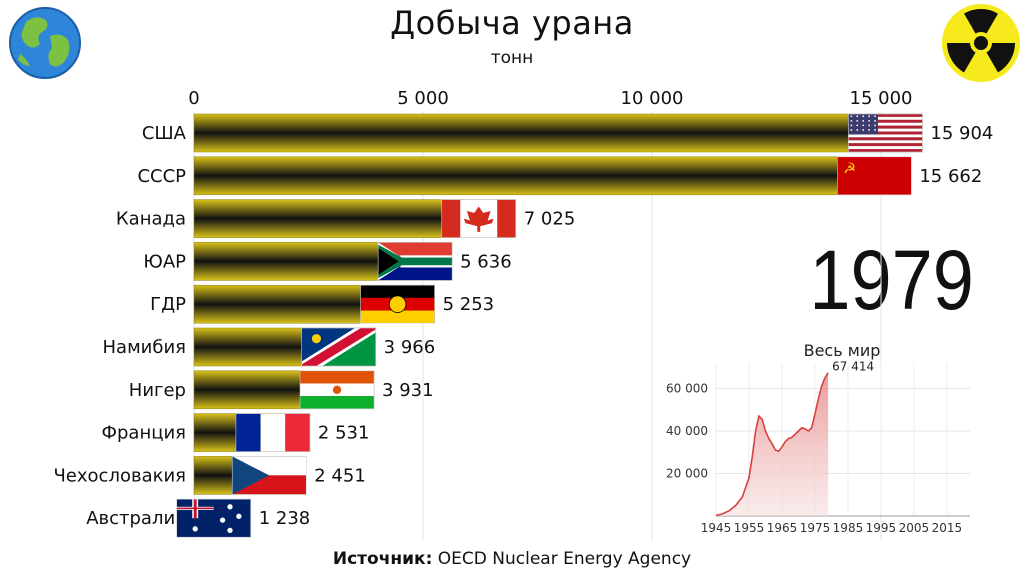 This screenshot has height=576, width=1024. I want to click on inset-x-tick-label: 1955, so click(749, 528).